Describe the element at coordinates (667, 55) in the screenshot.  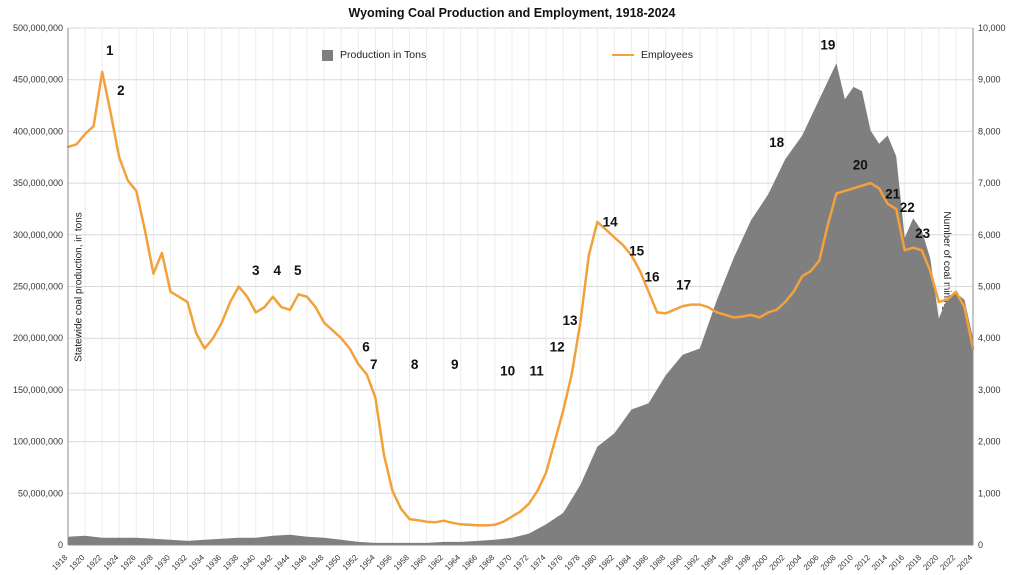
I see `legend-employees-label: Employees` at that location.